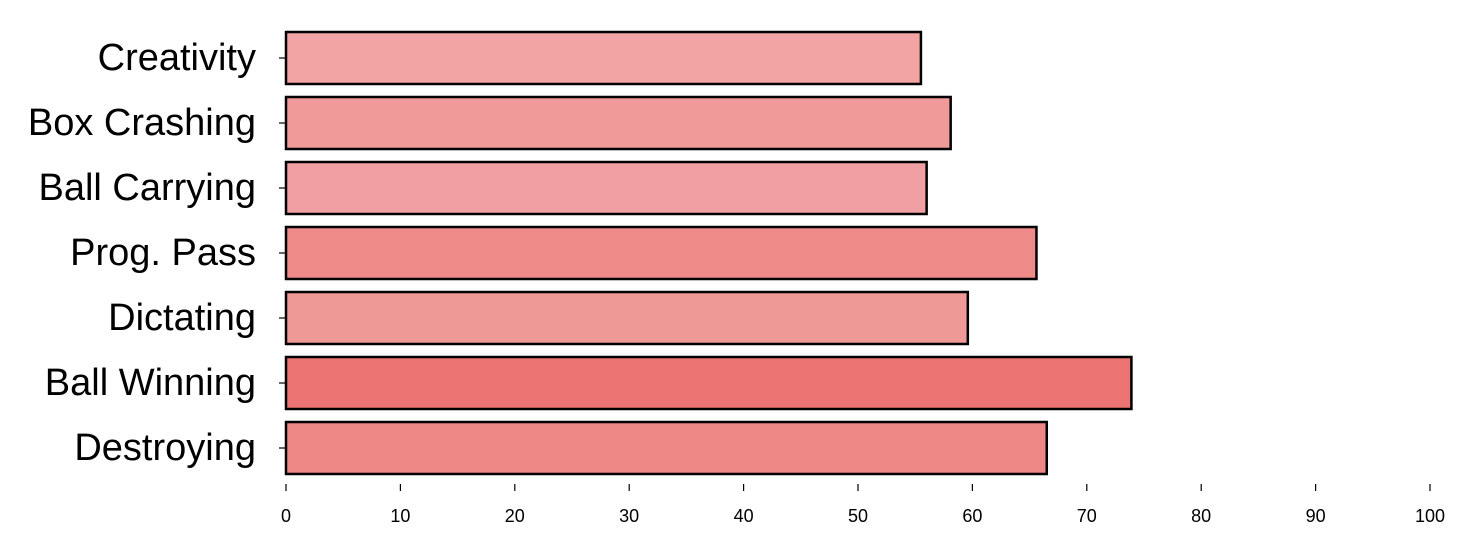 The height and width of the screenshot is (539, 1460). What do you see at coordinates (1316, 516) in the screenshot?
I see `x-tick-label: 90` at bounding box center [1316, 516].